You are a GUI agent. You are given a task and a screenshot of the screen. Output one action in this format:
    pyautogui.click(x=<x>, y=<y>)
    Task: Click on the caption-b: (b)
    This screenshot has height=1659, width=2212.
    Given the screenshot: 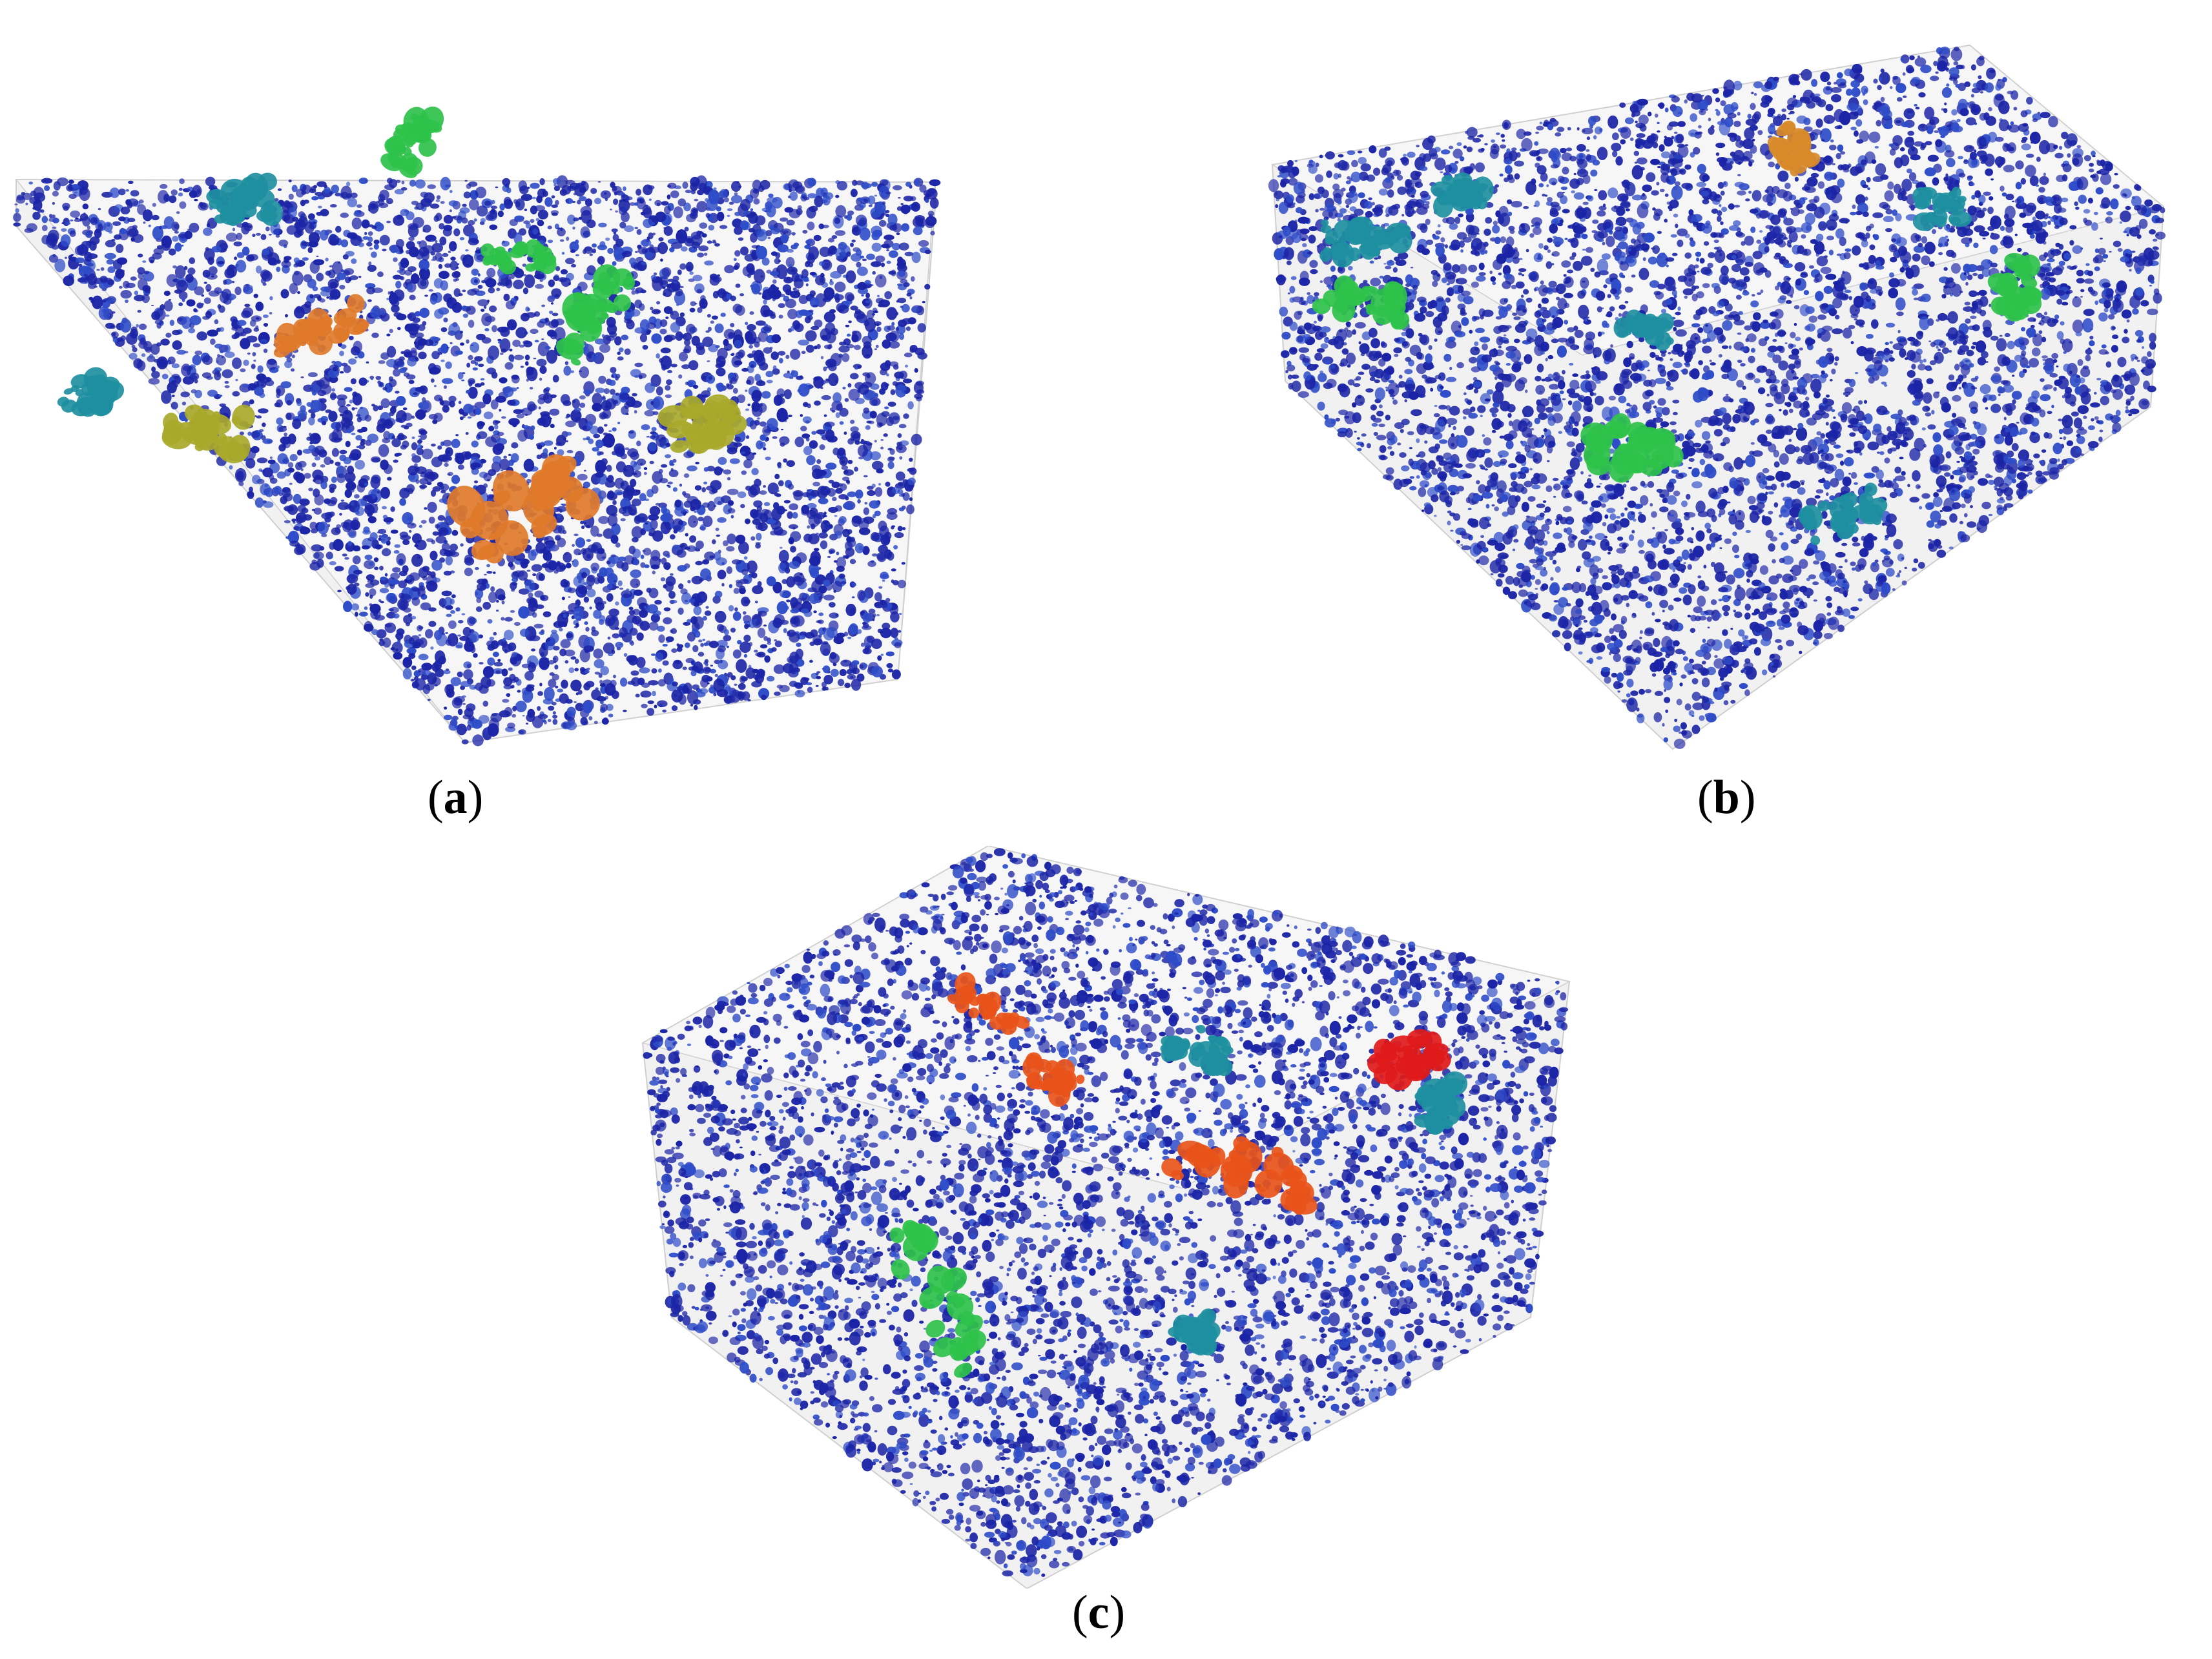 What is the action you would take?
    pyautogui.click(x=1726, y=797)
    